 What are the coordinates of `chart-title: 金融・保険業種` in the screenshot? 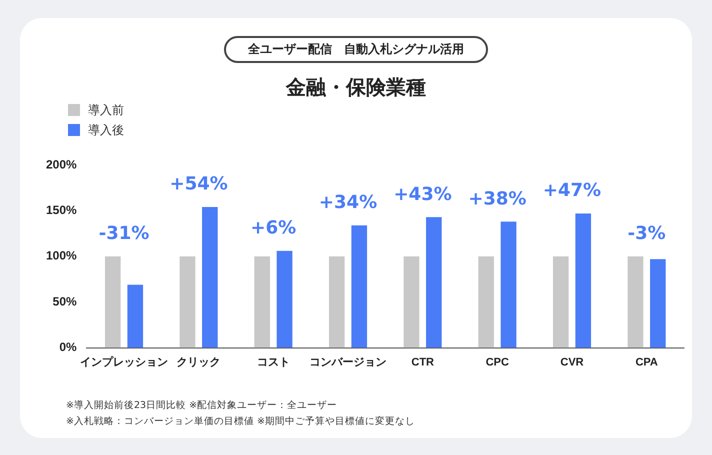 It's located at (355, 87).